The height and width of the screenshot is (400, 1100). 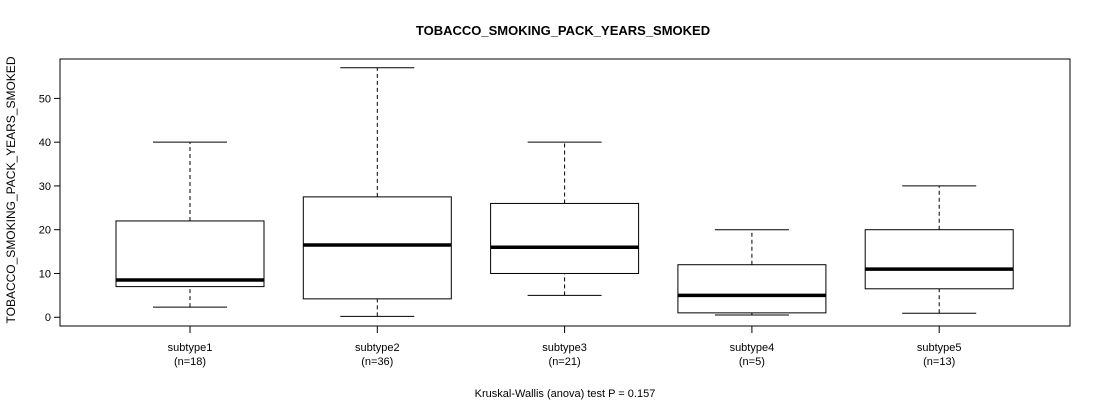 What do you see at coordinates (752, 348) in the screenshot?
I see `category-label: subtype4` at bounding box center [752, 348].